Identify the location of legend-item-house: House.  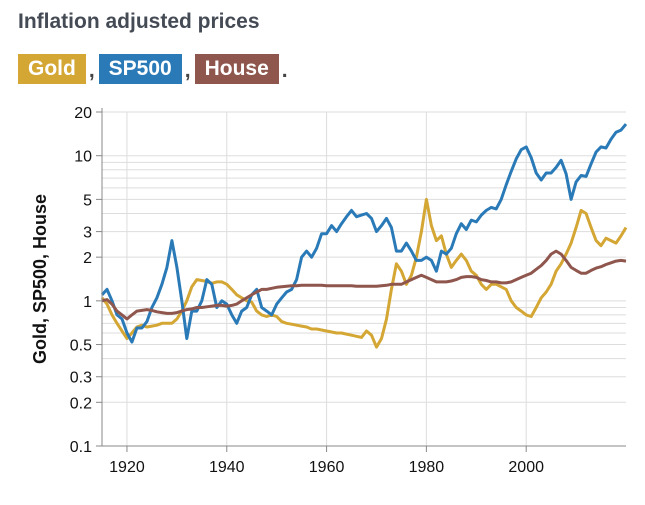
(236, 69).